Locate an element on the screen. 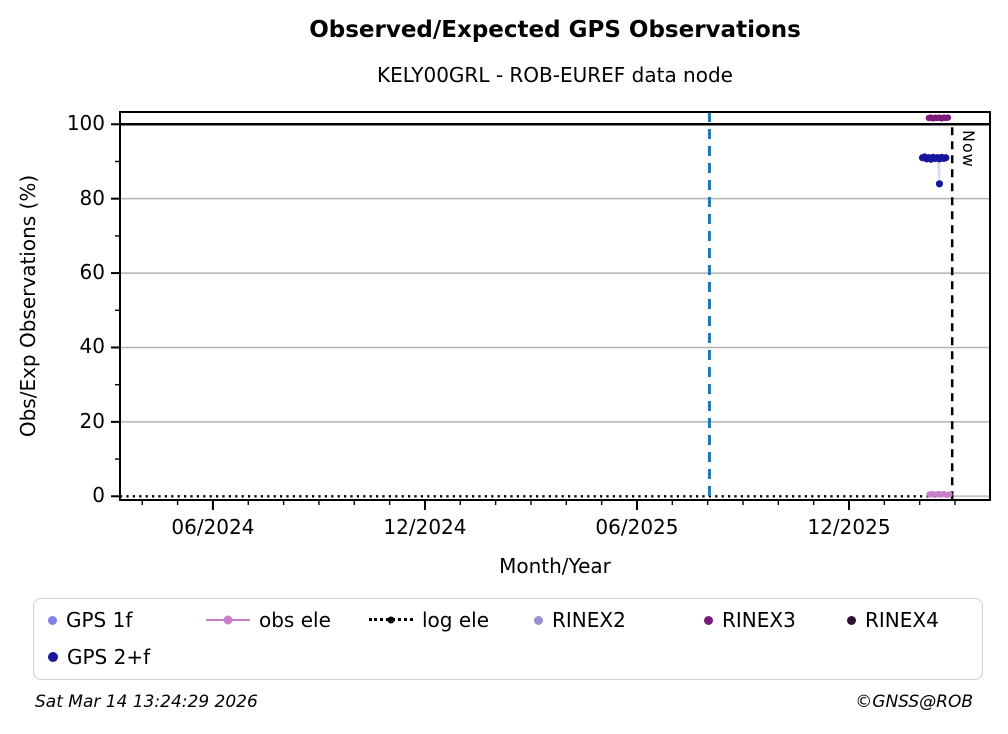 The height and width of the screenshot is (734, 1008). rinex2-marker-icon is located at coordinates (538, 620).